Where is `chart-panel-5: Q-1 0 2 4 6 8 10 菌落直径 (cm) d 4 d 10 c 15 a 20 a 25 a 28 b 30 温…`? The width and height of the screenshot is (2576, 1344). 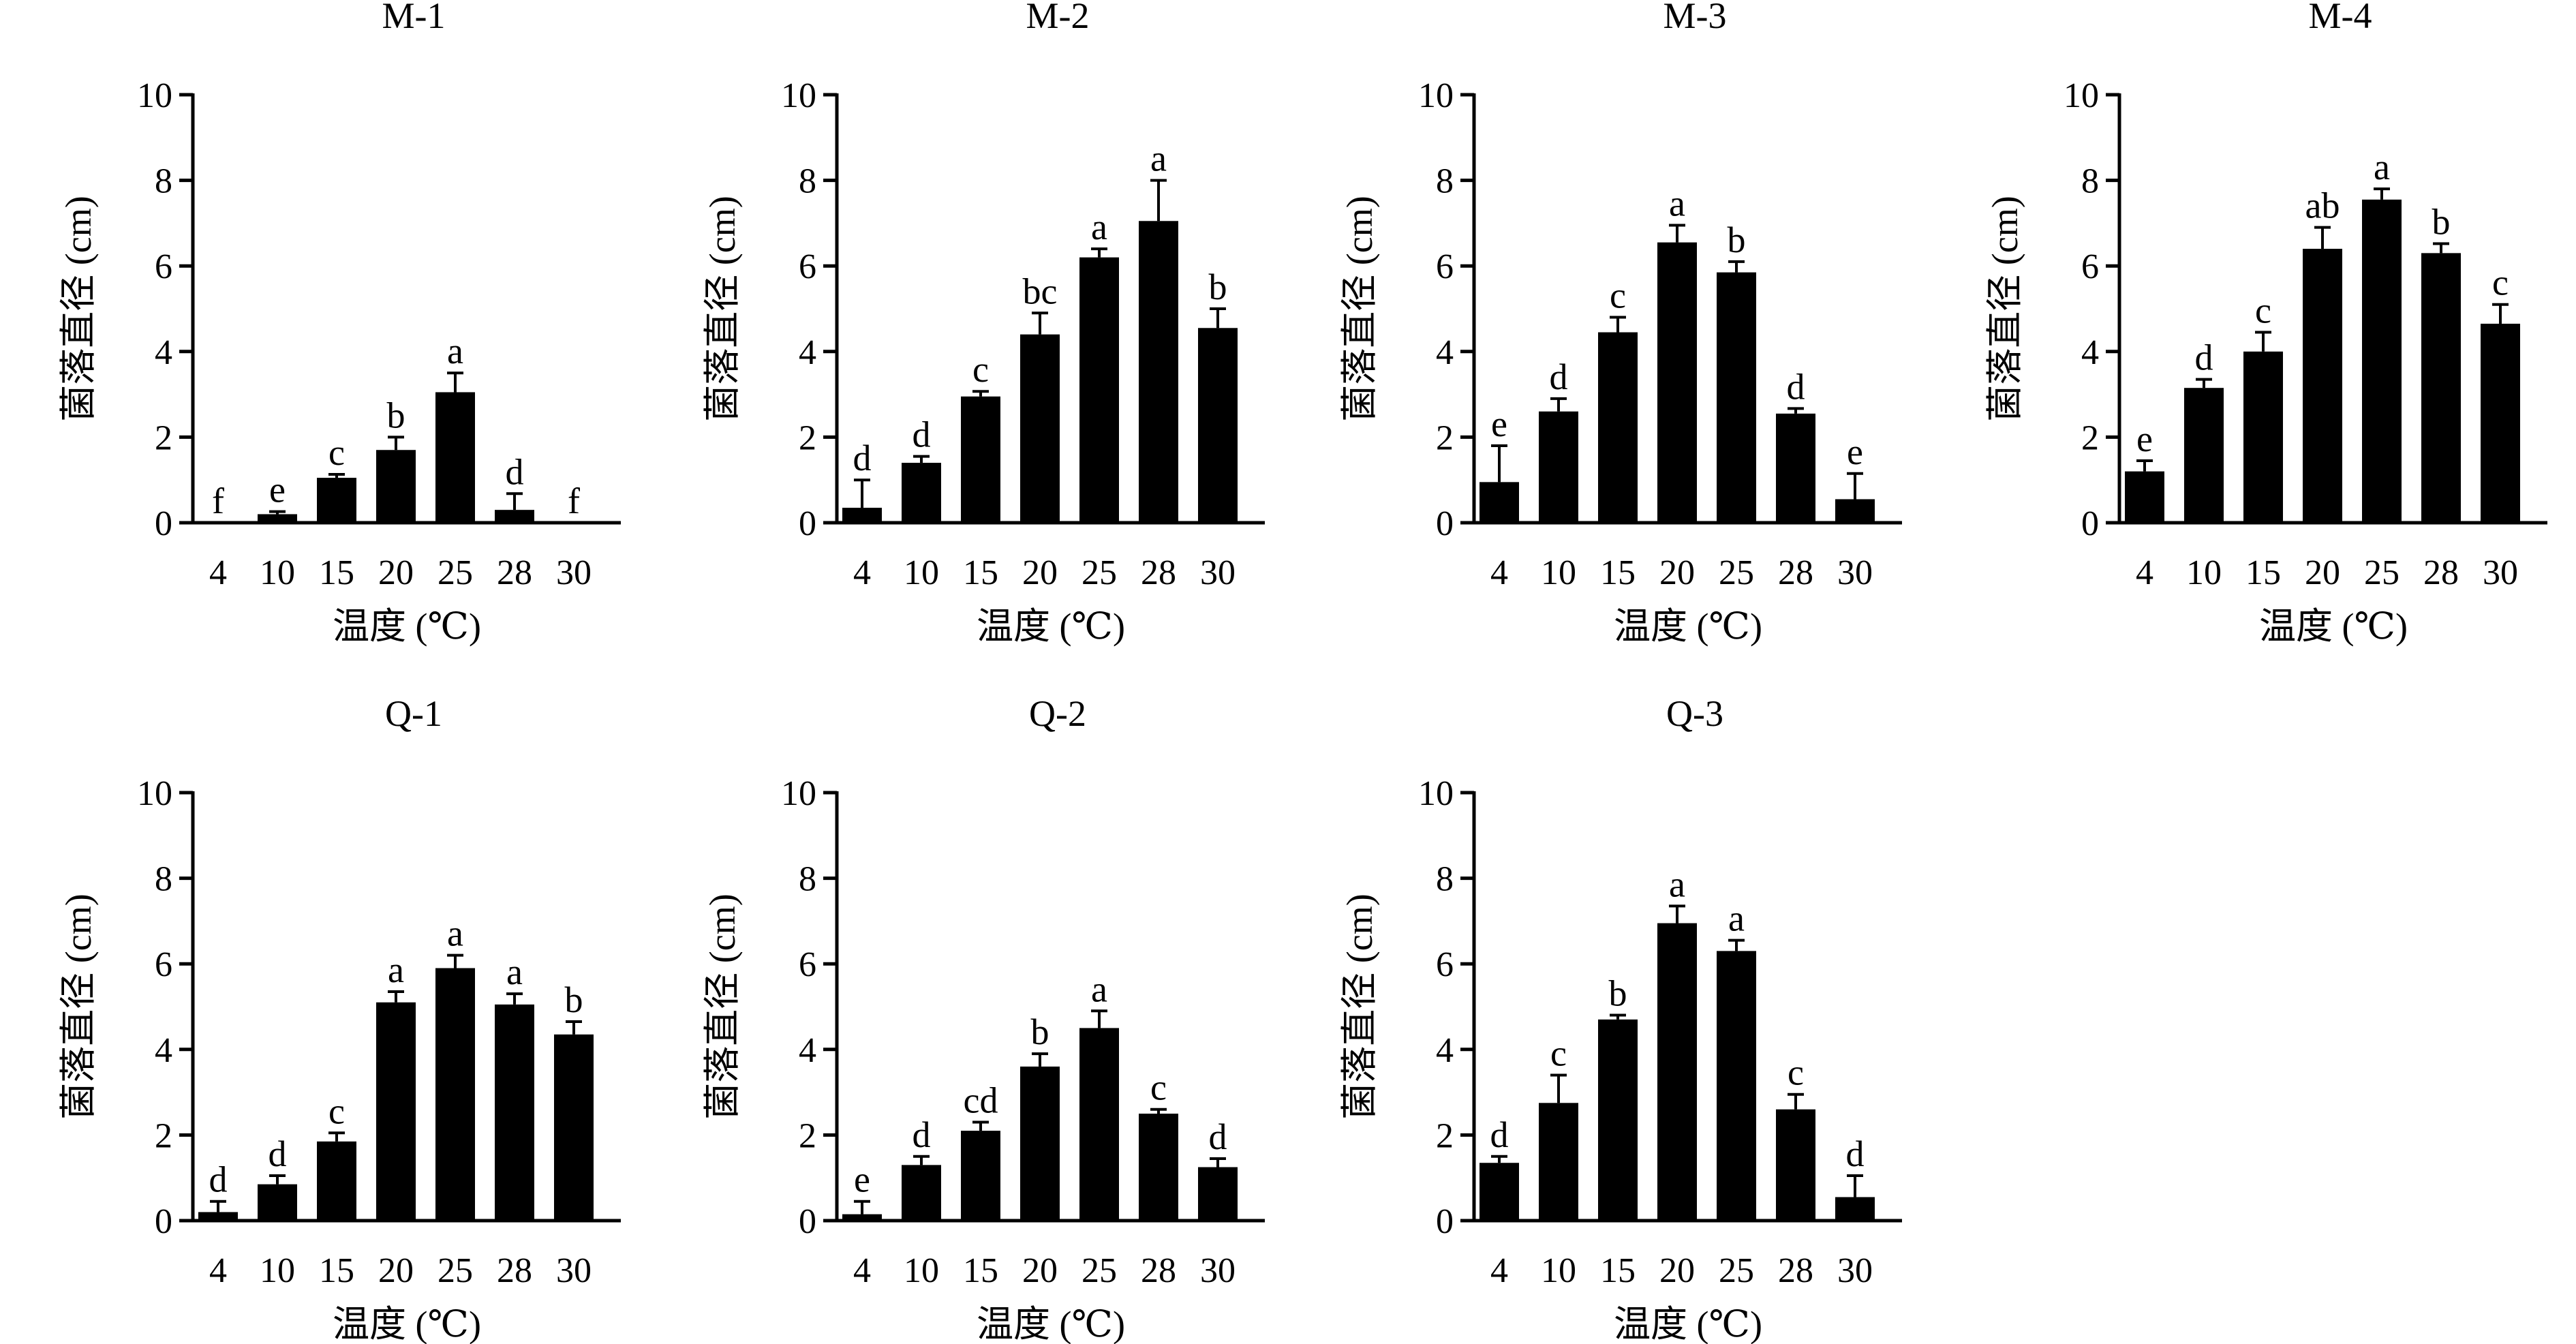 chart-panel-5: Q-1 0 2 4 6 8 10 菌落直径 (cm) d 4 d 10 c 15 a 20 a 25 a 28 b 30 温… is located at coordinates (339, 1018).